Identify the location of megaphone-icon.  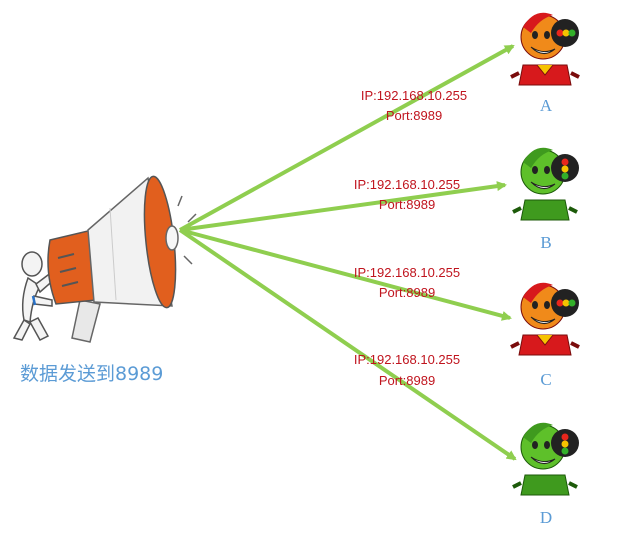
(104, 259).